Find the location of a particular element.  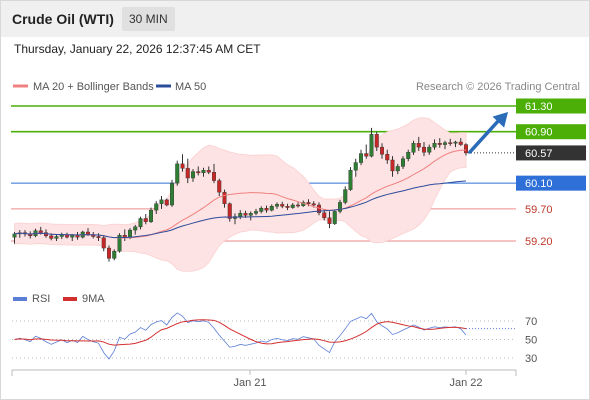

level-tag-support_main: 60.10 is located at coordinates (539, 184).